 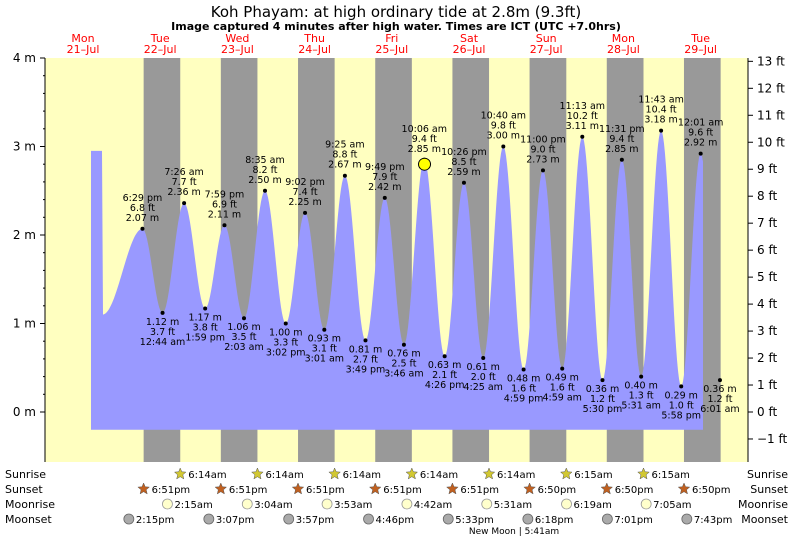 I want to click on low-tide-label: 2.7 ft, so click(x=365, y=359).